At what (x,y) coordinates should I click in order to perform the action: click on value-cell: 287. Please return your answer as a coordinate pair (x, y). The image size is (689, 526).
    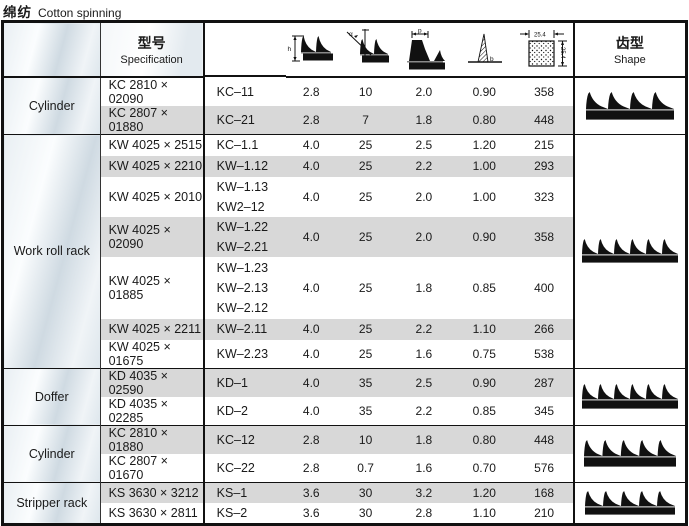
    Looking at the image, I should click on (544, 382).